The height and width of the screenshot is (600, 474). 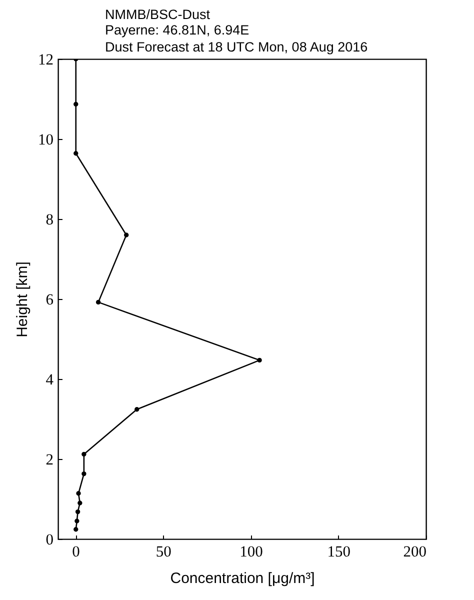 I want to click on y-tick-label: 6, so click(x=50, y=300).